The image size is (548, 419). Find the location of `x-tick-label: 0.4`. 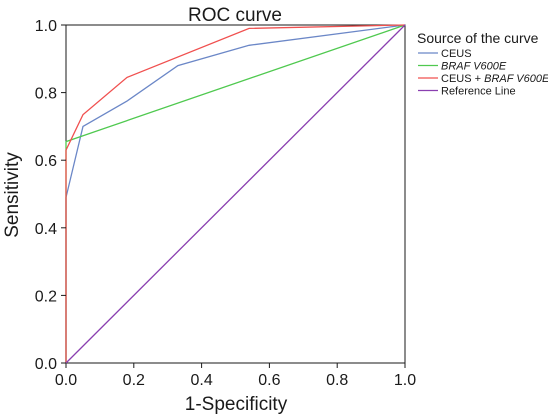

x-tick-label: 0.4 is located at coordinates (201, 380).